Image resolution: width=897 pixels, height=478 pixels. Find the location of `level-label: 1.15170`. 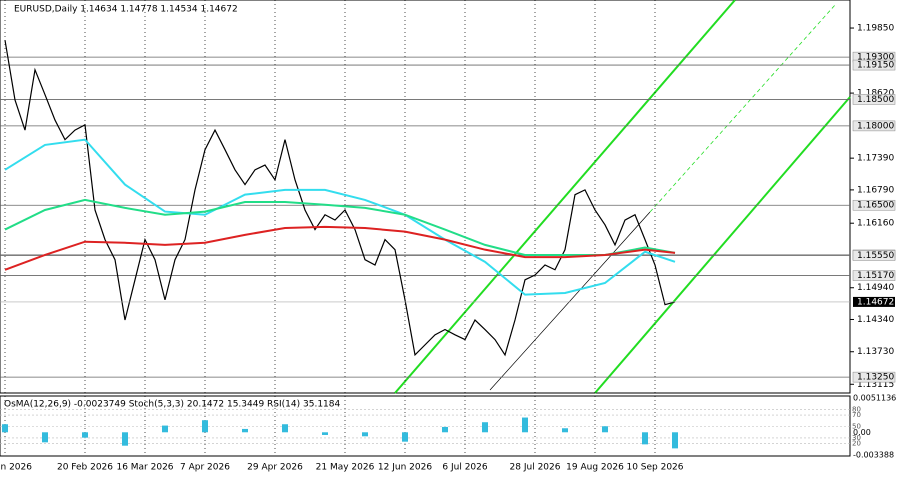

level-label: 1.15170 is located at coordinates (875, 276).